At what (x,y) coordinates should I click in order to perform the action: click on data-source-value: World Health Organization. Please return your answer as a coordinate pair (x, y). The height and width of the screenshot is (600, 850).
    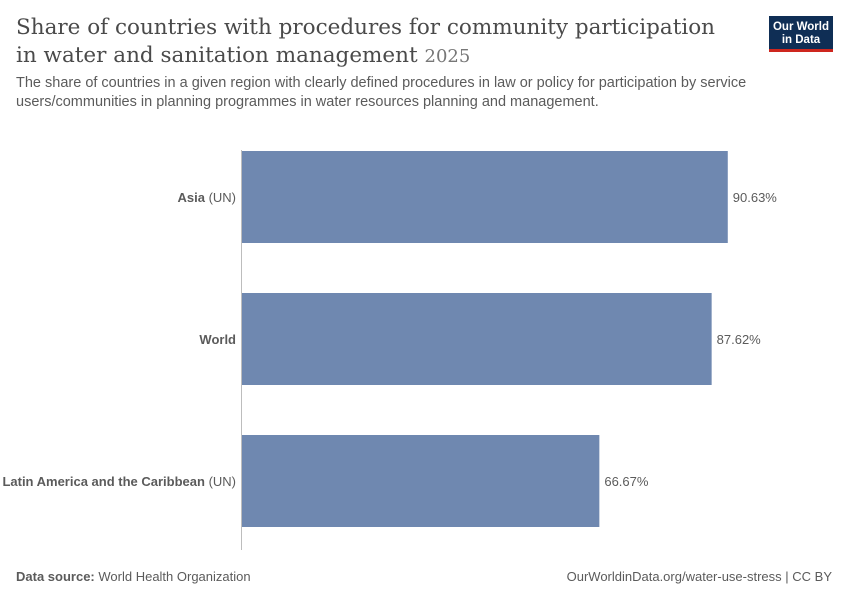
    Looking at the image, I should click on (174, 576).